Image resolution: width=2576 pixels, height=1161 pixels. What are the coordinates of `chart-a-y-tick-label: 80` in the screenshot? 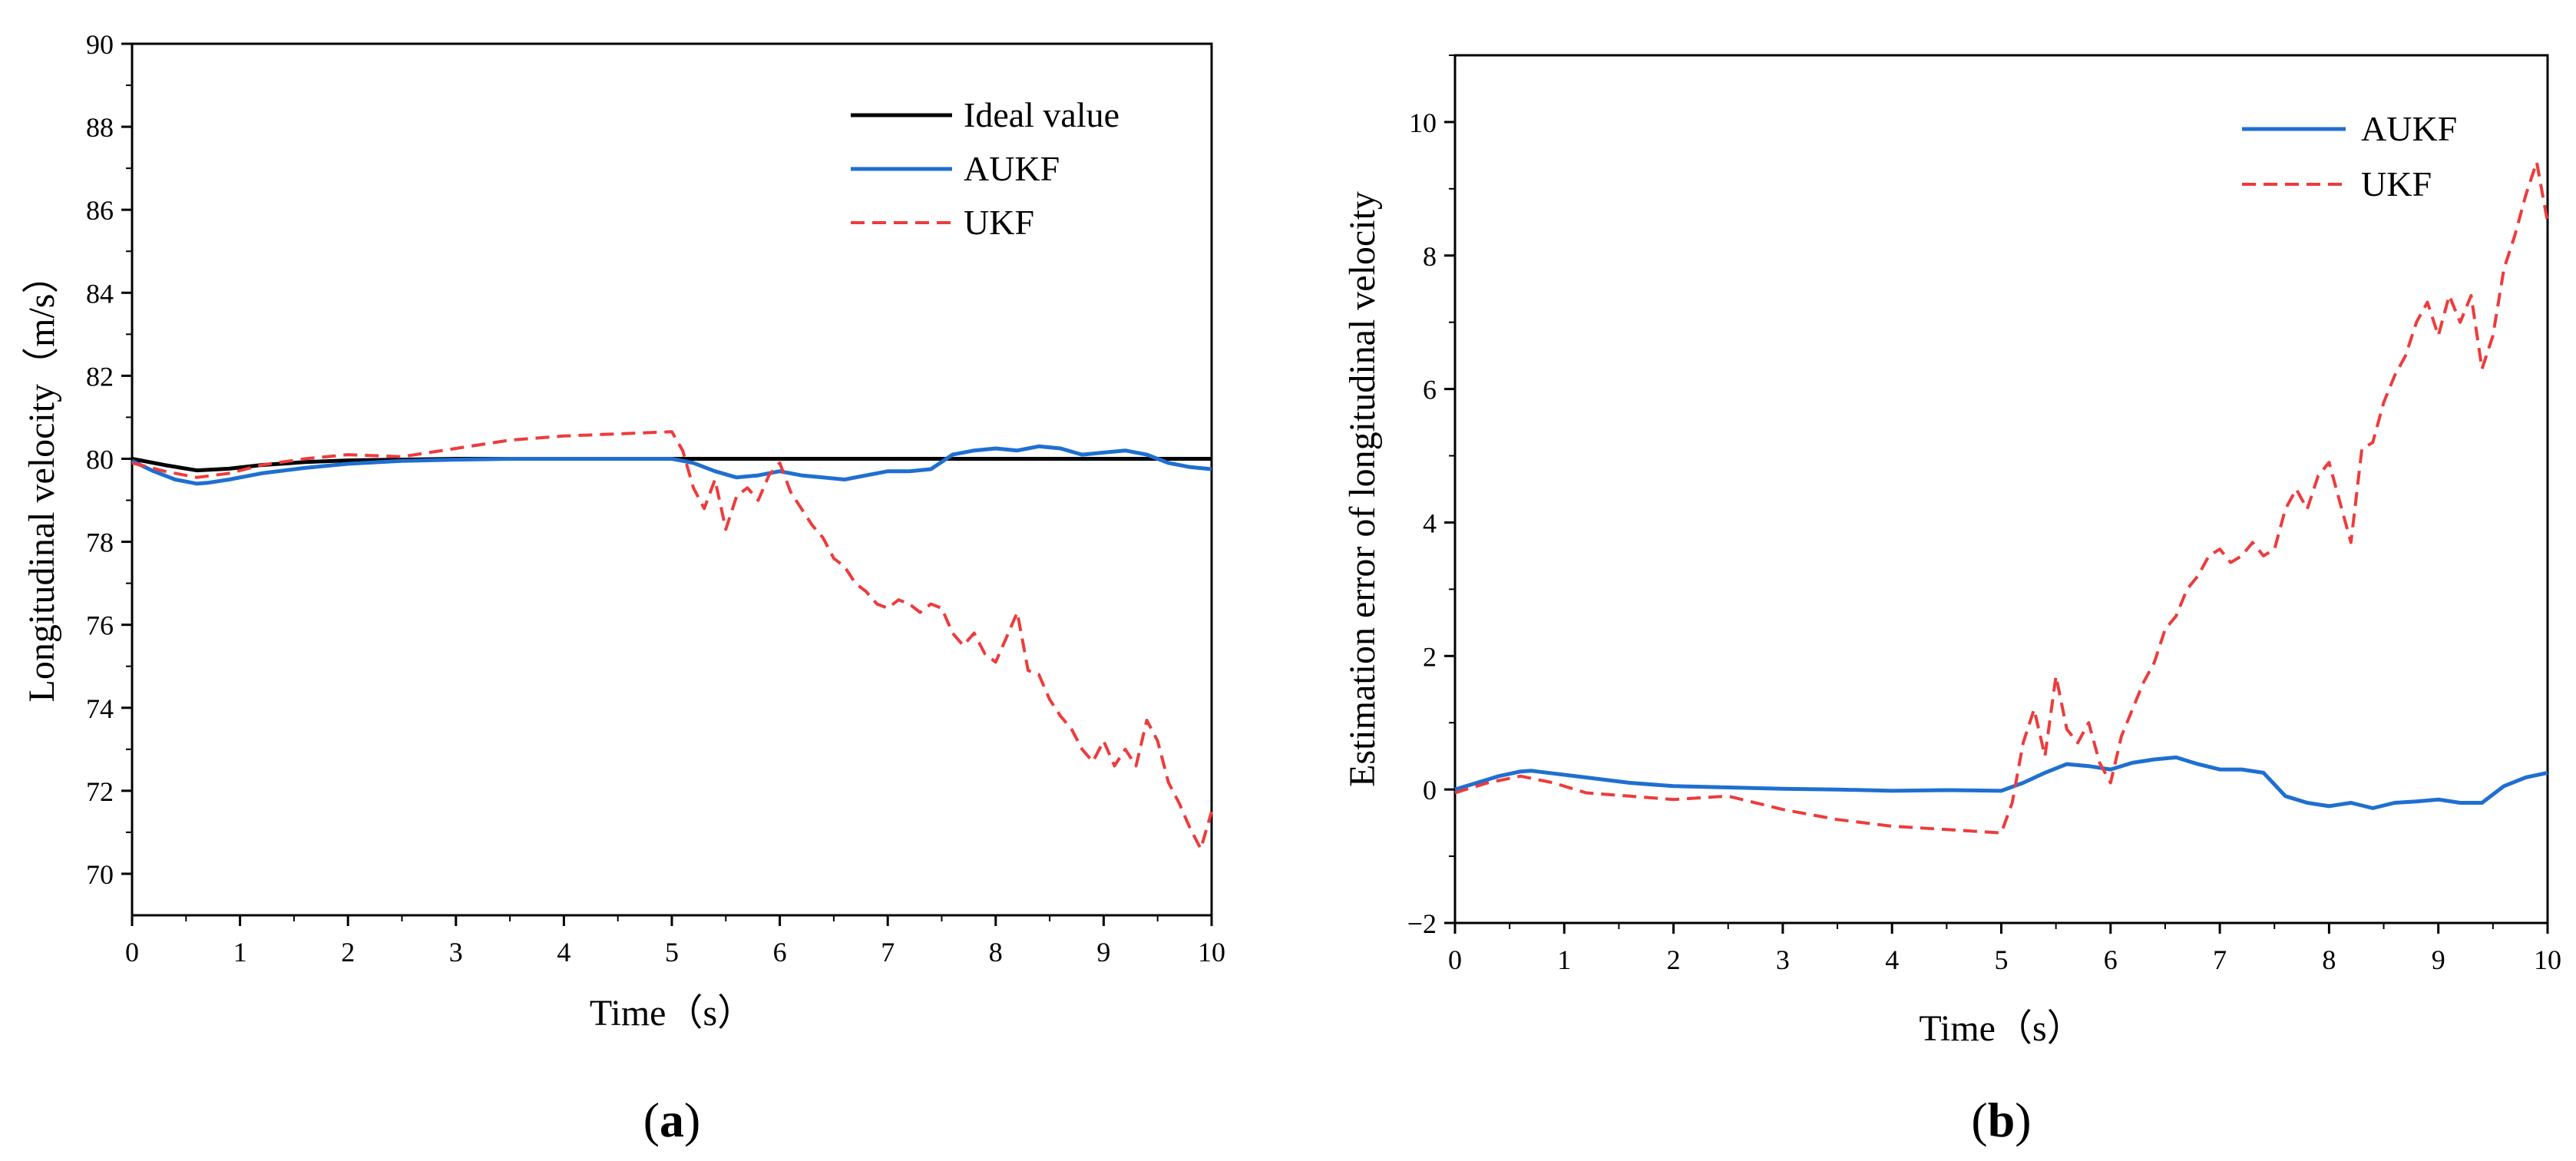 It's located at (100, 460).